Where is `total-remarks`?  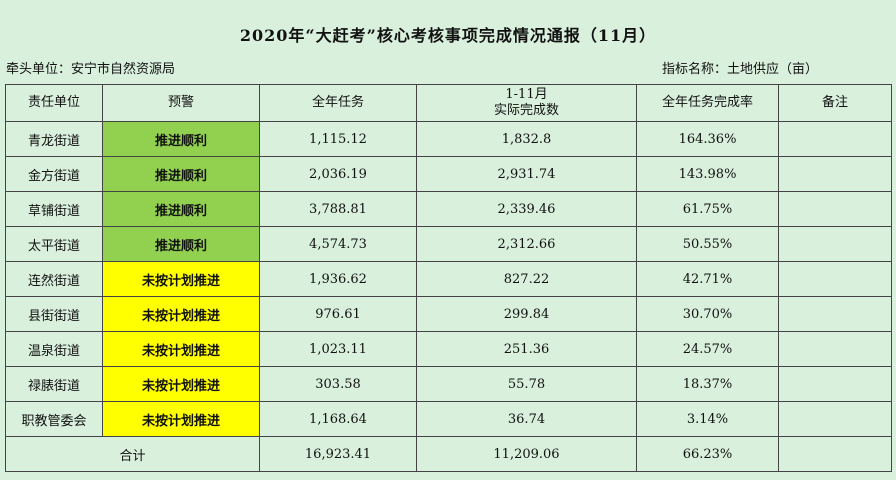 total-remarks is located at coordinates (835, 454).